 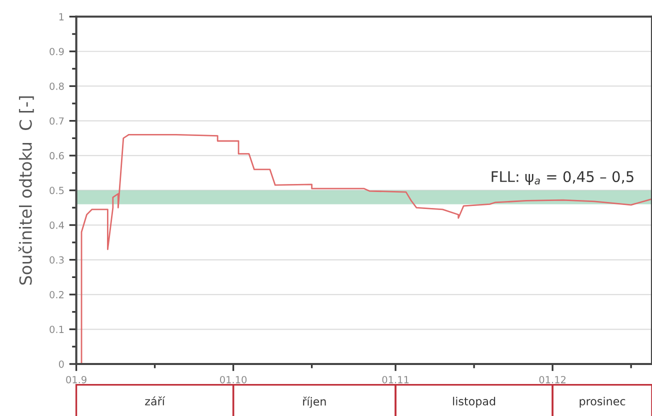 I want to click on text: říjen, so click(x=314, y=402).